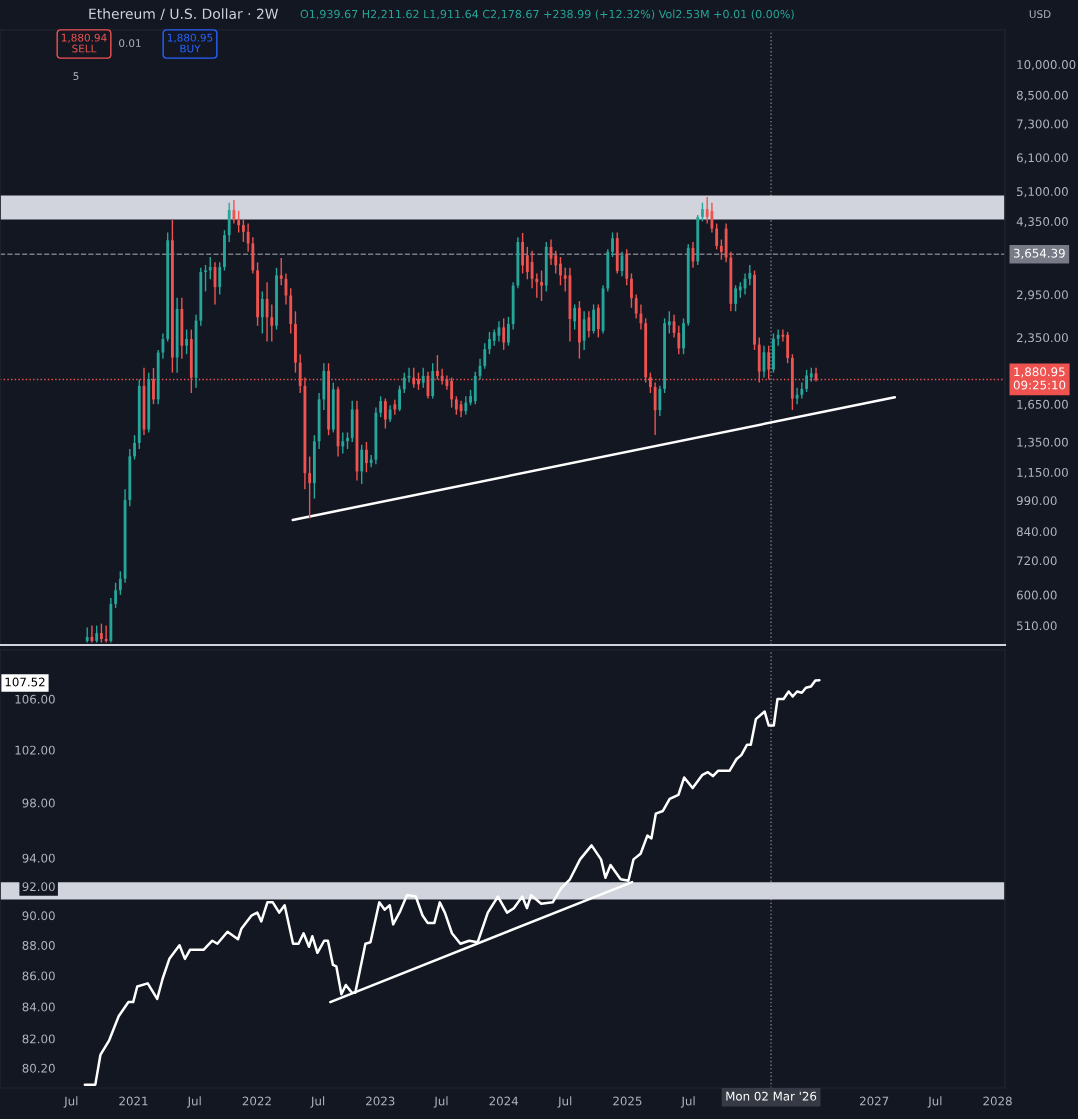 This screenshot has width=1078, height=1119. I want to click on y-tick-label: 88.00, so click(38, 945).